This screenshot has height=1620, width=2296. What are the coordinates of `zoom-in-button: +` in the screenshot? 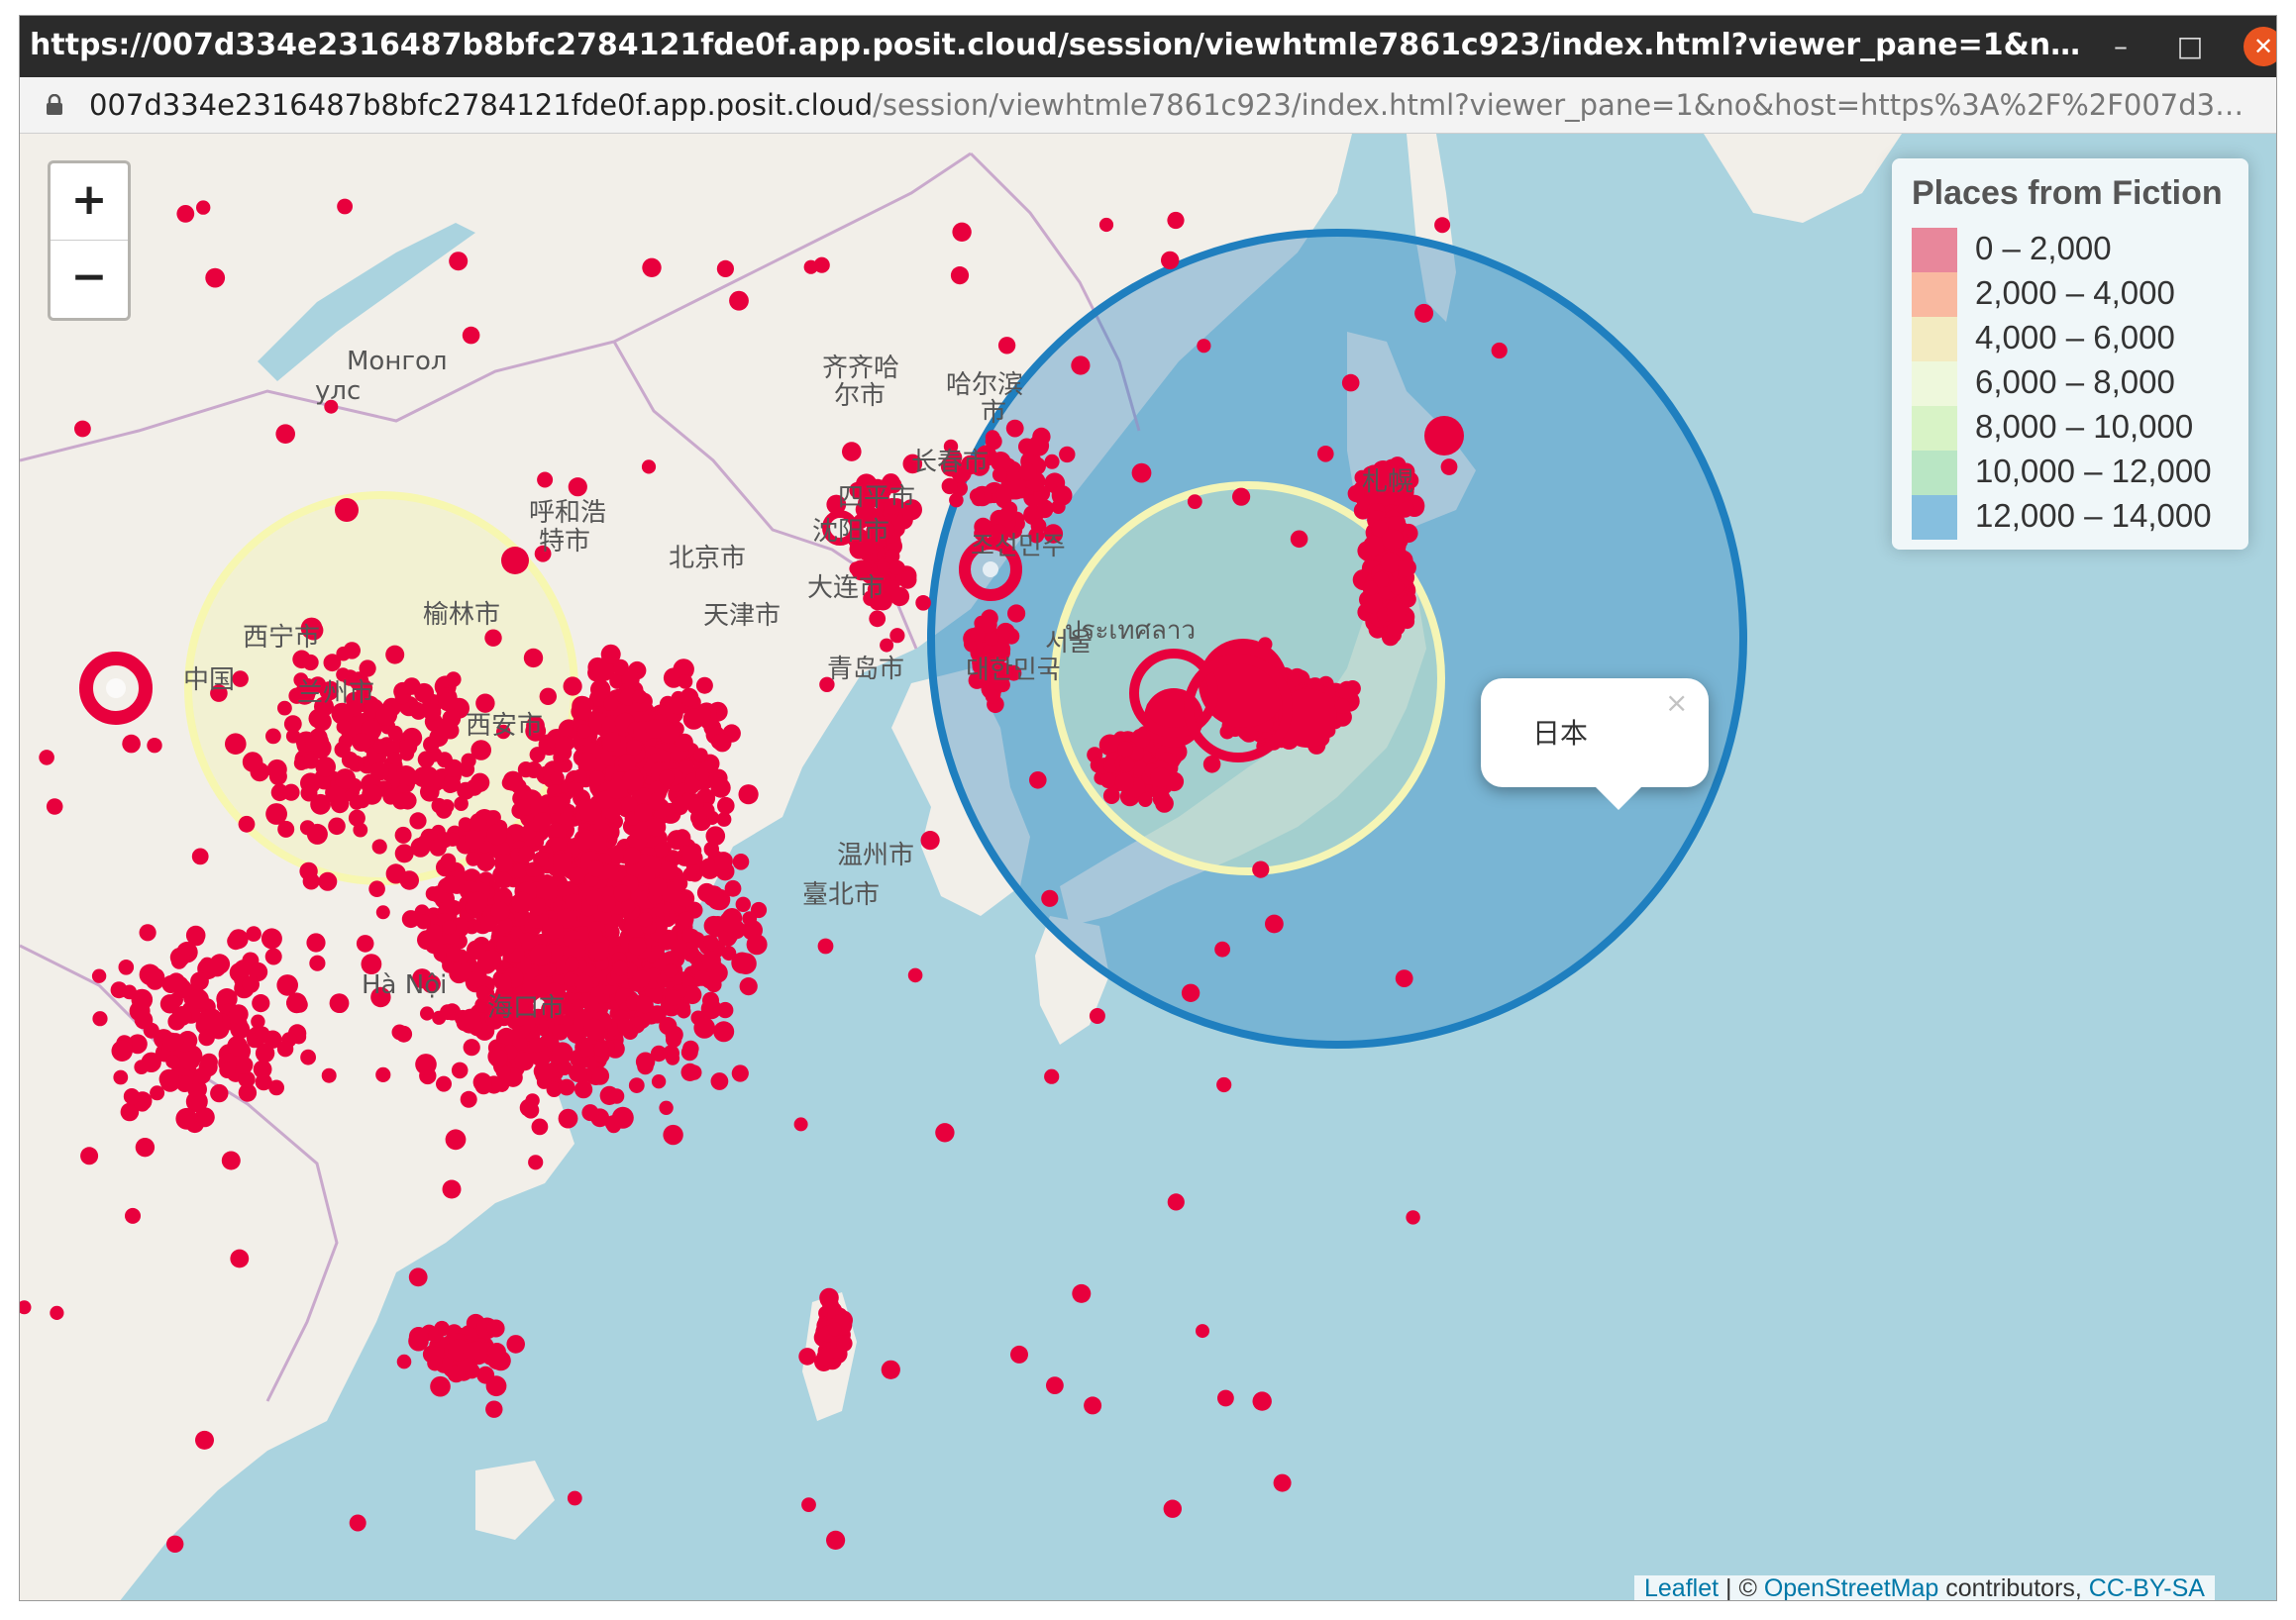 It's located at (89, 202).